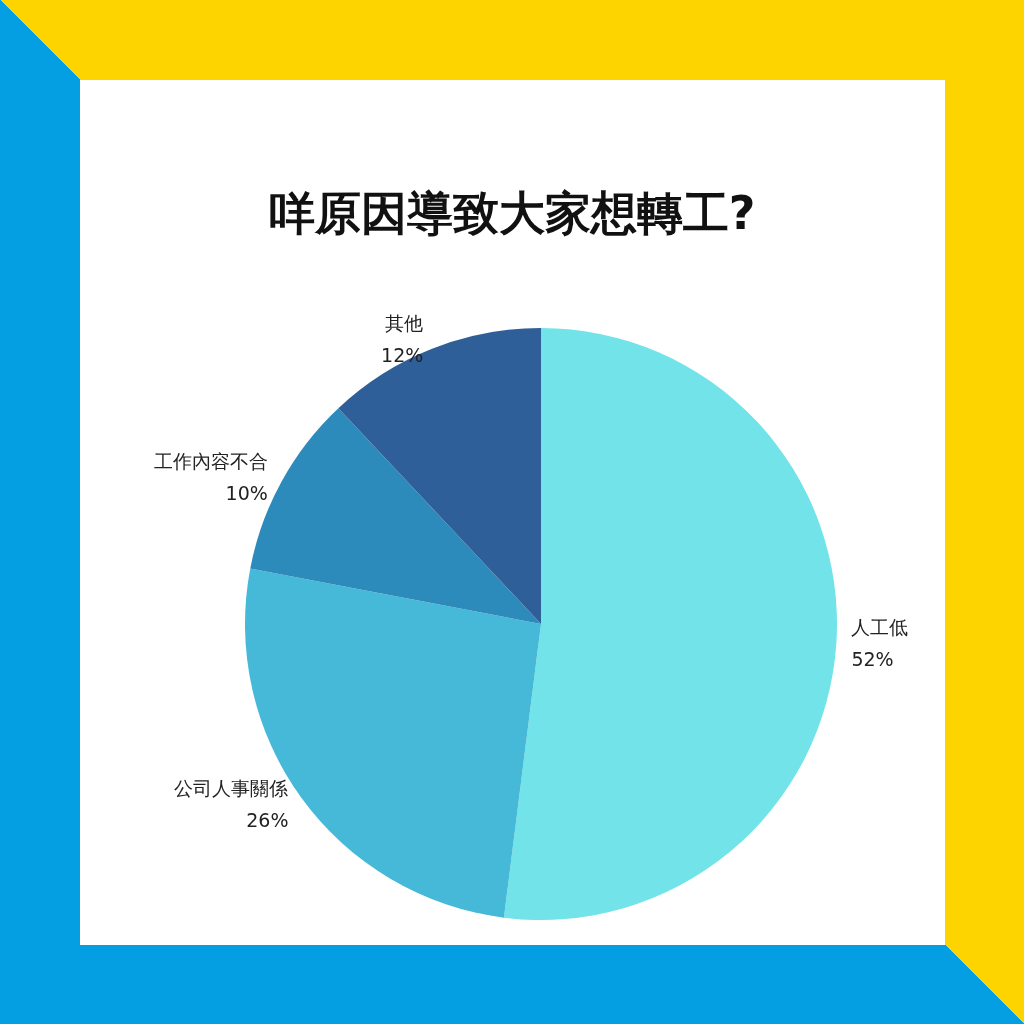 The width and height of the screenshot is (1024, 1024). What do you see at coordinates (267, 819) in the screenshot?
I see `data-label: 26%` at bounding box center [267, 819].